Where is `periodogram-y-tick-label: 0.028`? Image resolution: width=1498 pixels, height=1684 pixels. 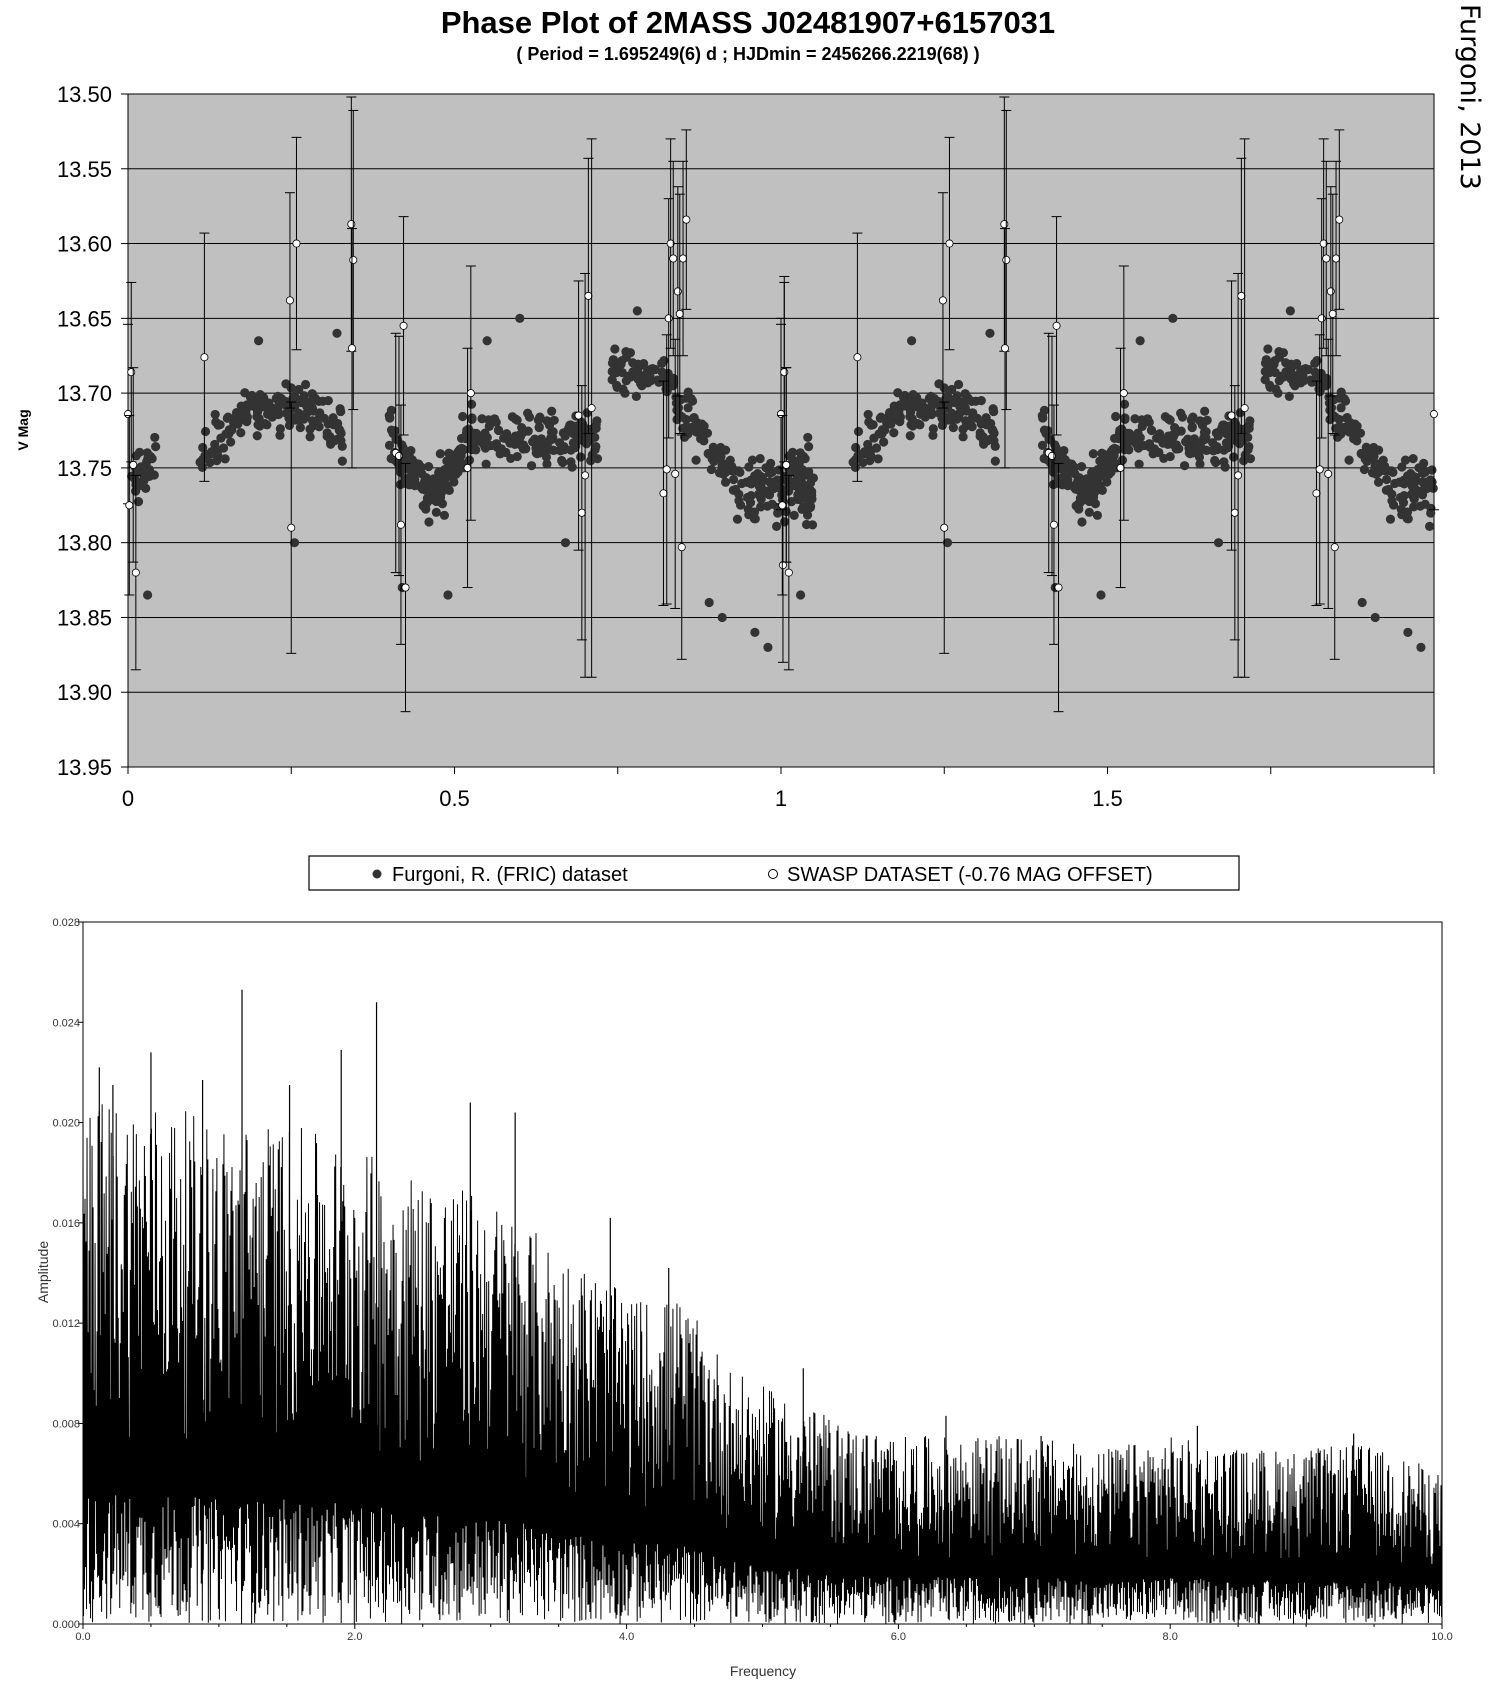 periodogram-y-tick-label: 0.028 is located at coordinates (66, 923).